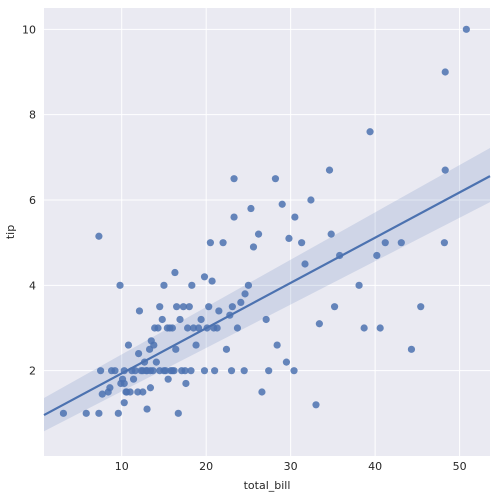  I want to click on x-tick-label: 40, so click(375, 466).